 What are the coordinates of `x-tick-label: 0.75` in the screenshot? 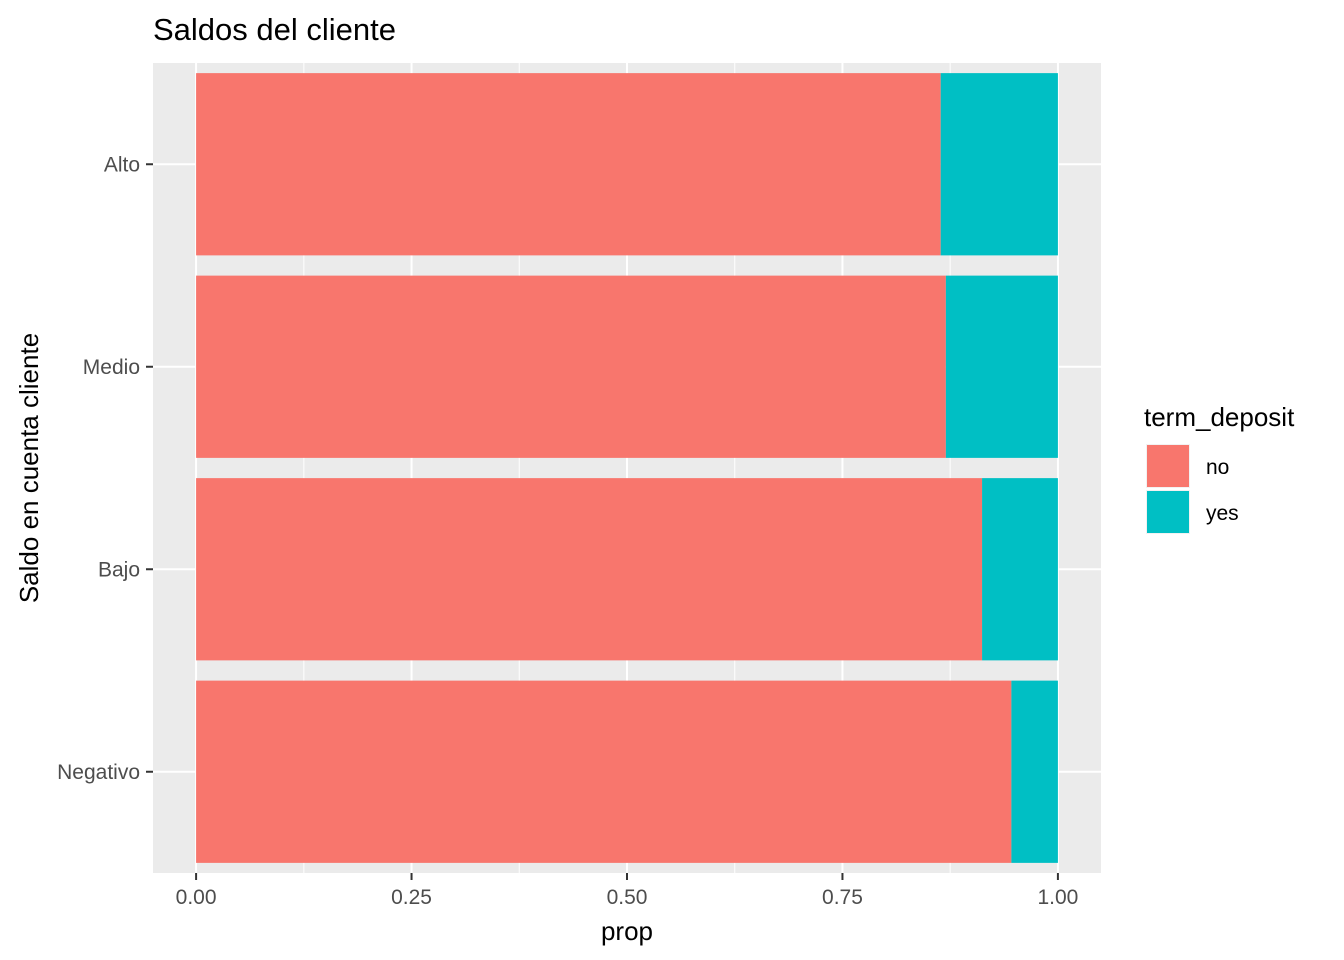 It's located at (842, 897).